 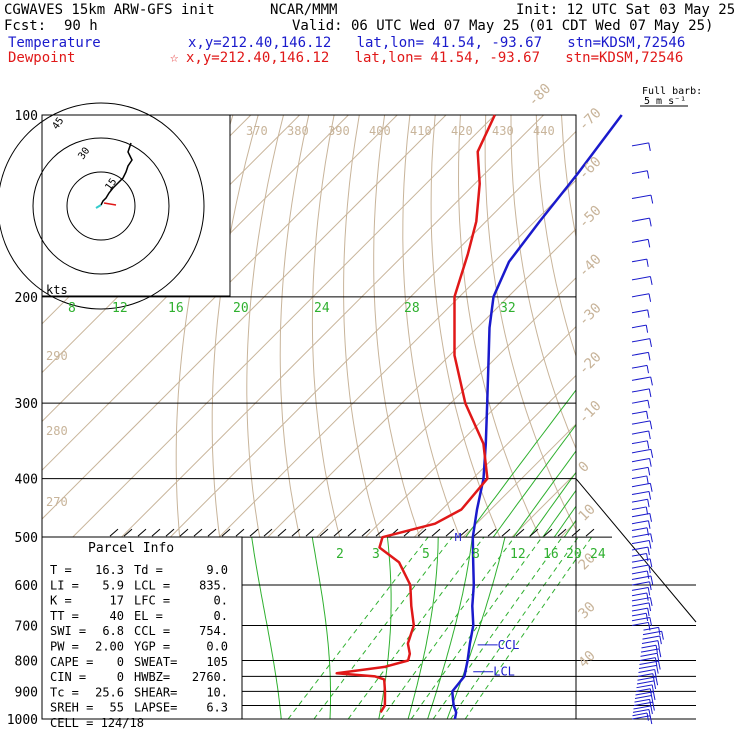 I want to click on isotherm-label: -30, so click(x=590, y=314).